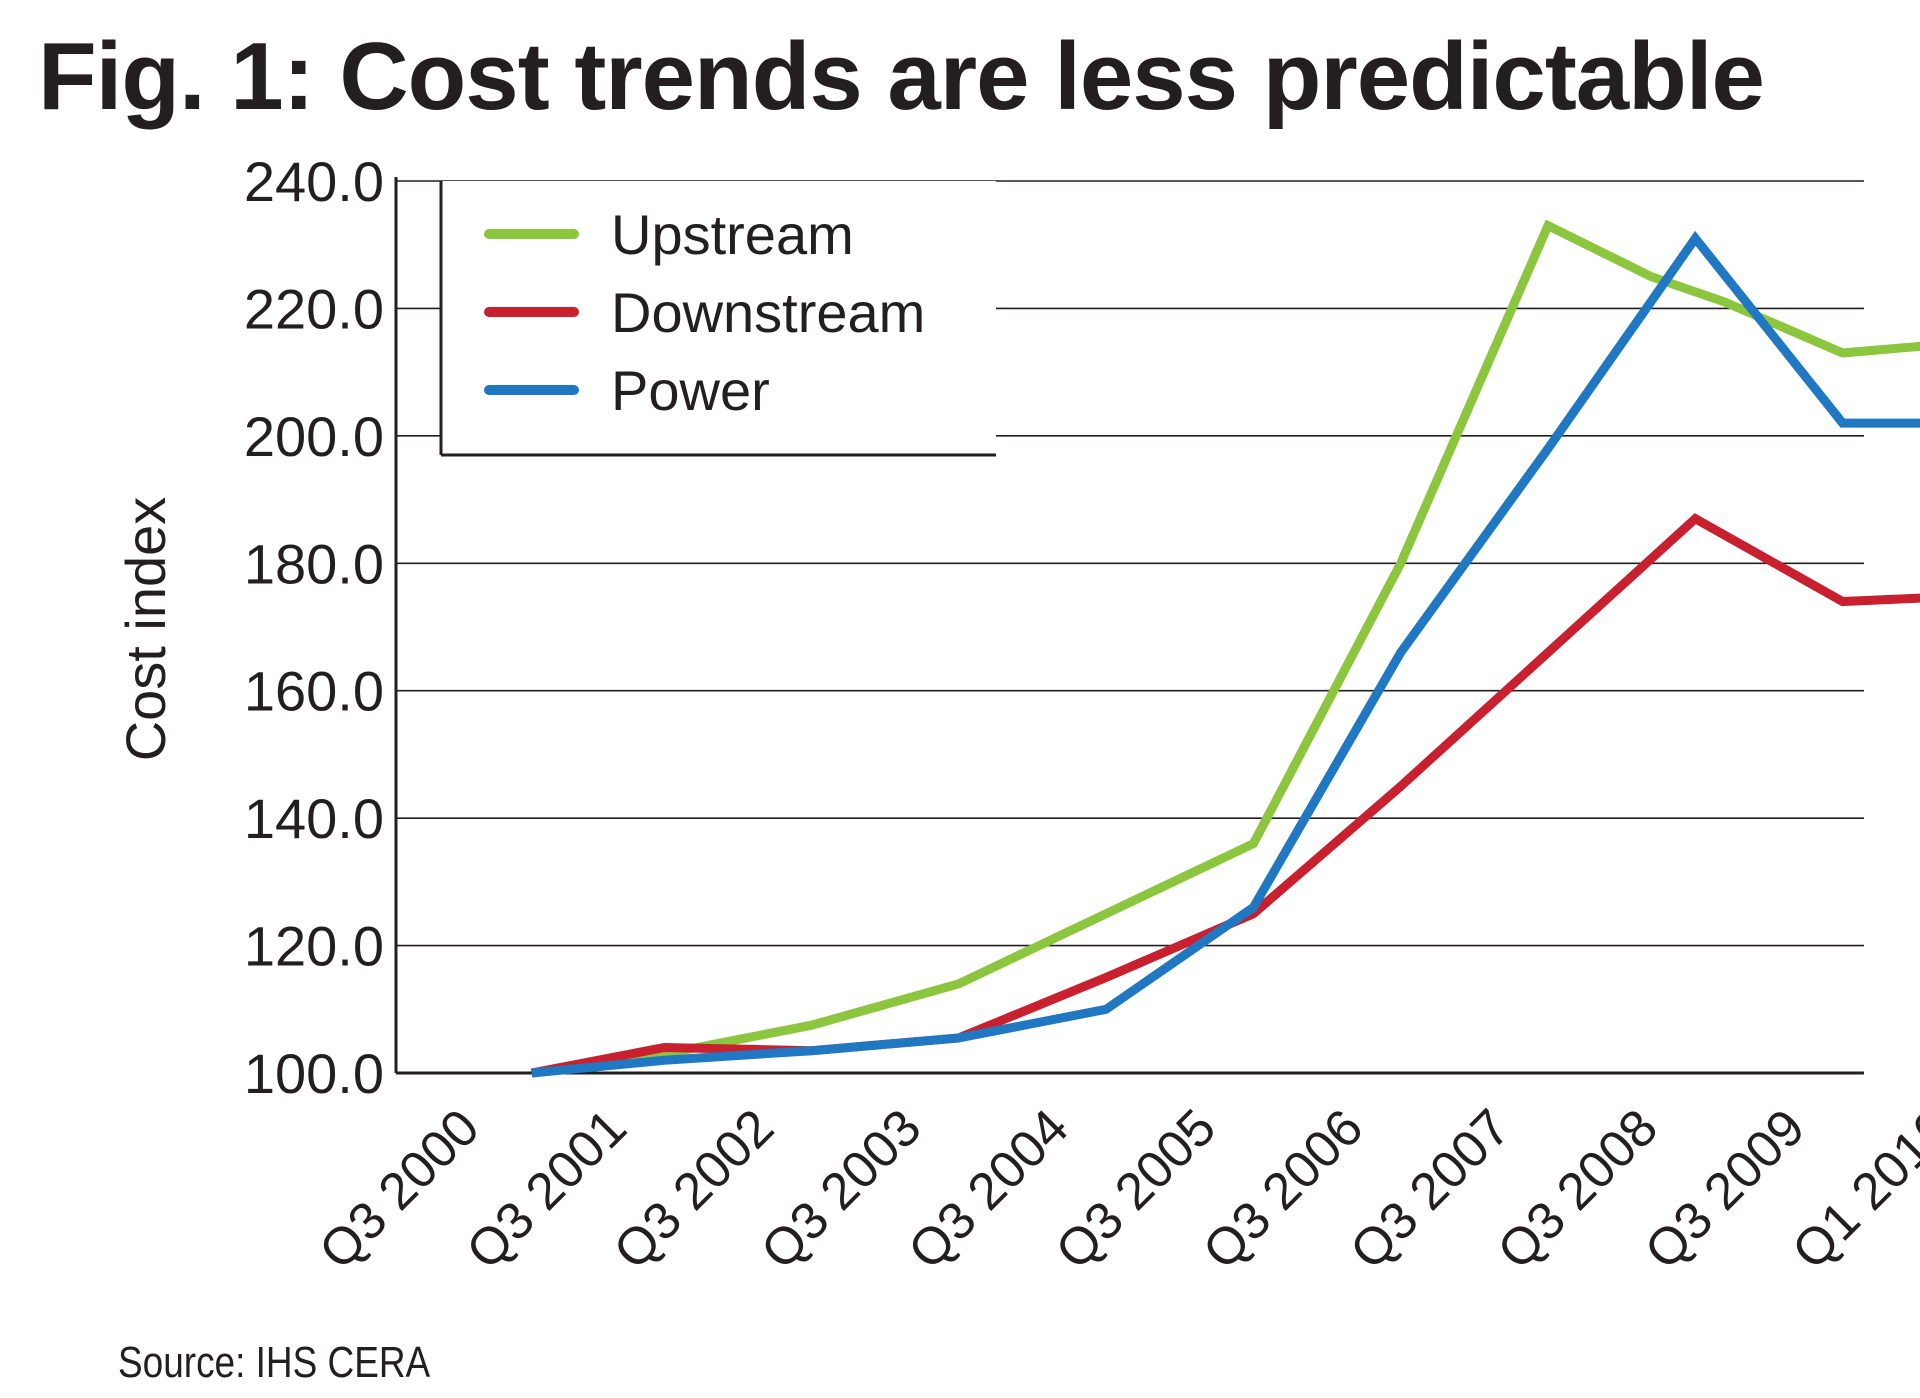  I want to click on x-tick-label: Q3 2001, so click(547, 1189).